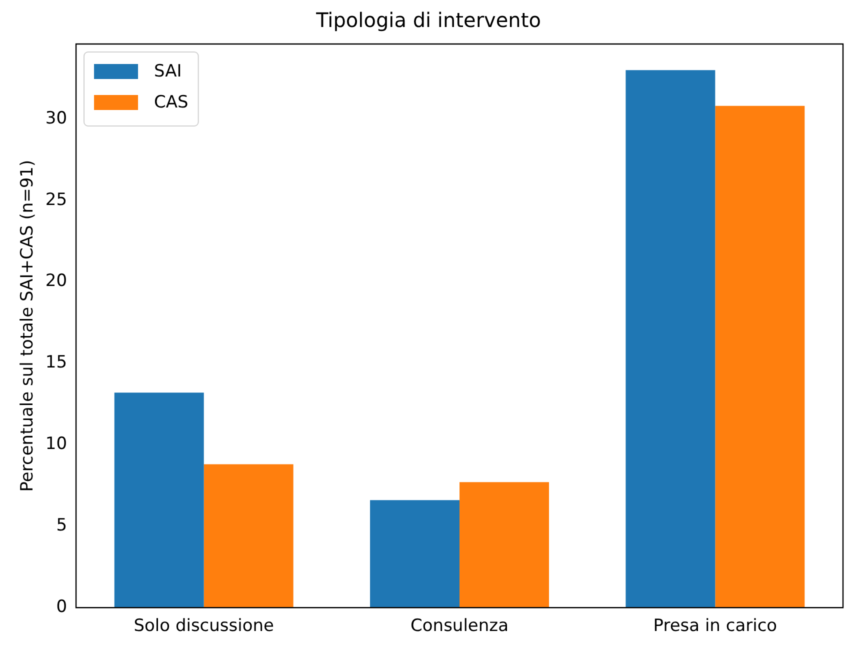 The image size is (851, 650). Describe the element at coordinates (56, 281) in the screenshot. I see `y-tick-label: 20` at that location.